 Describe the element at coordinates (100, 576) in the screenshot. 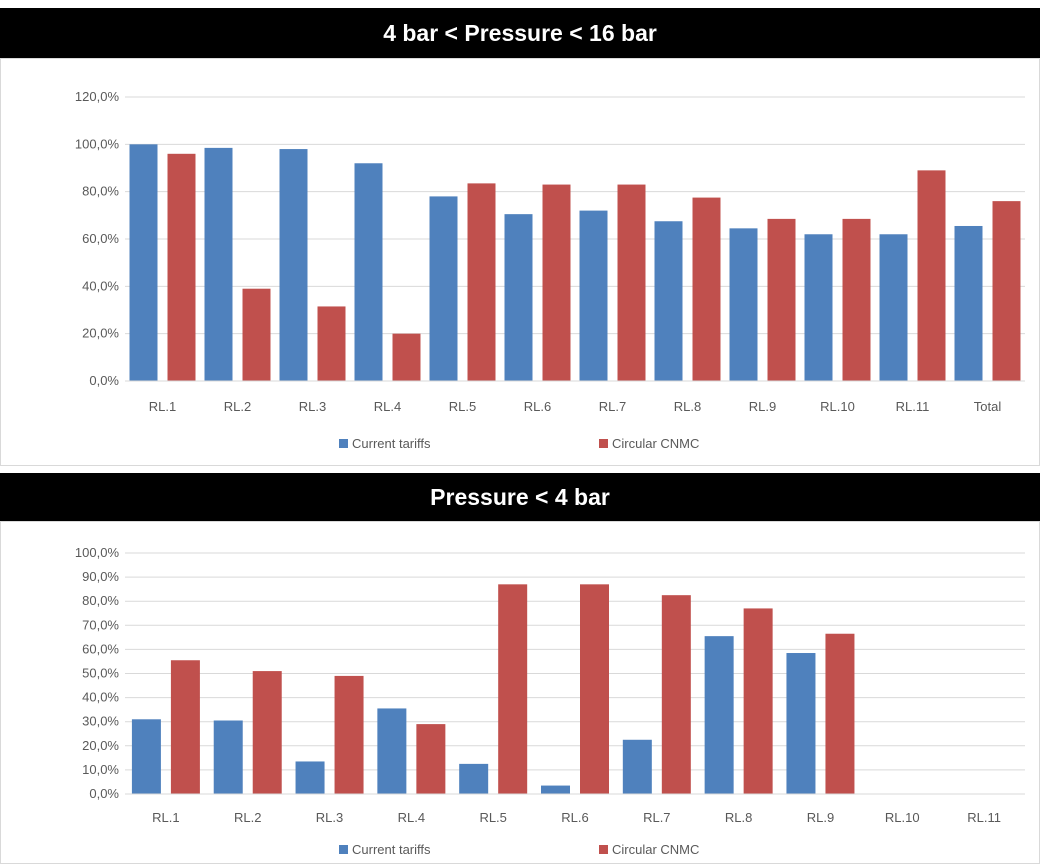

I see `y-tick-label: 90,0%` at that location.